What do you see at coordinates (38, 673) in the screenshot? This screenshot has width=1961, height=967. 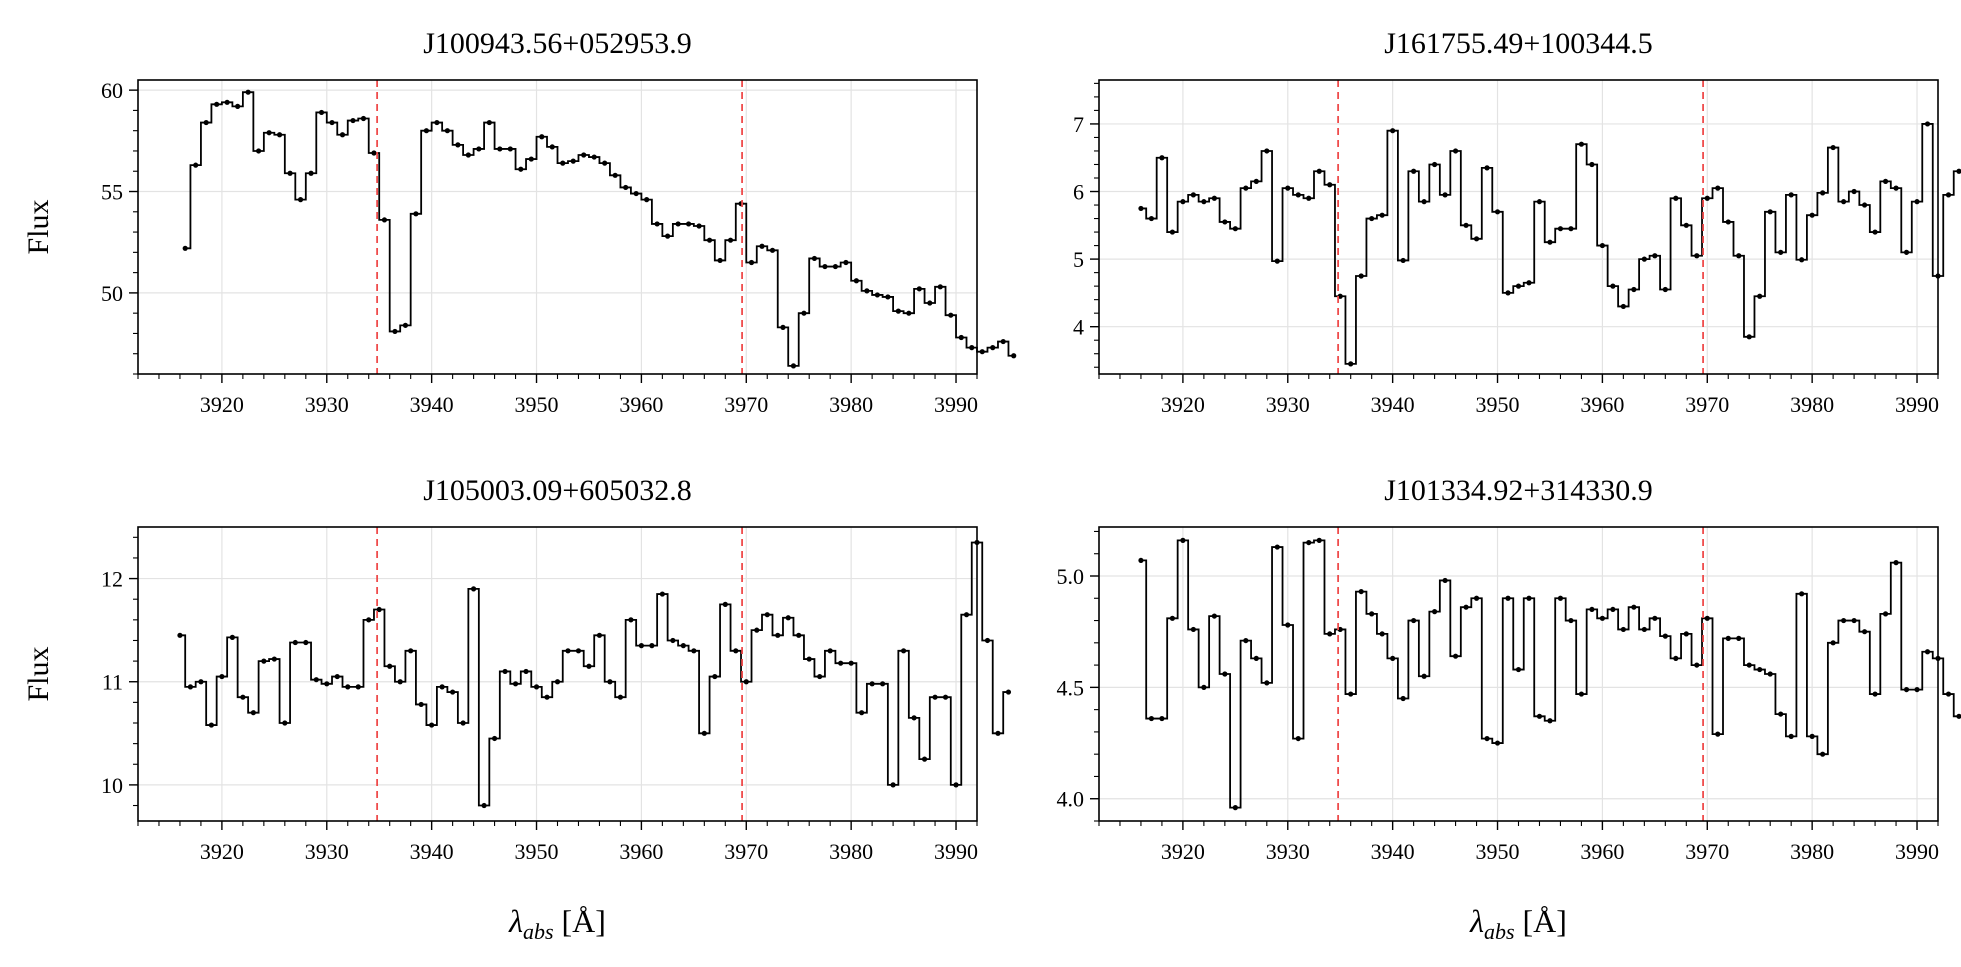 I see `y-axis-label: Flux` at bounding box center [38, 673].